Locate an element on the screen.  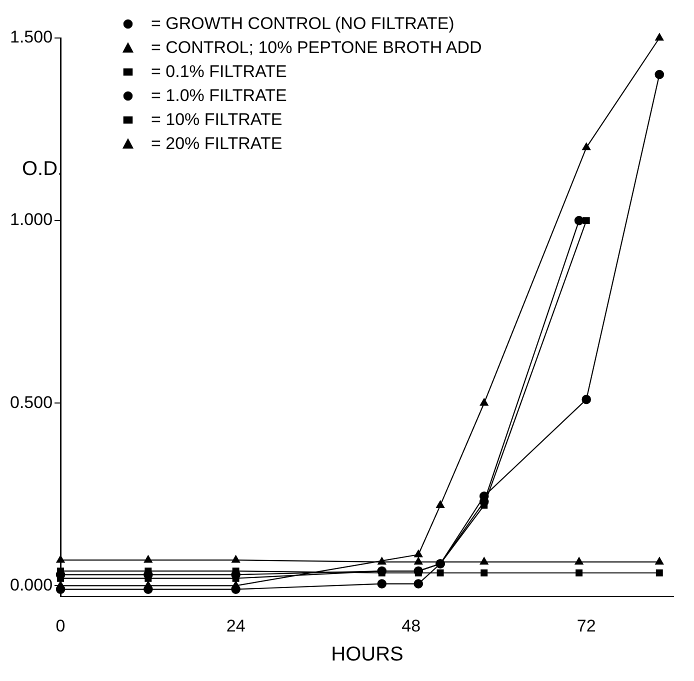
x-tick-label: 48 is located at coordinates (411, 626).